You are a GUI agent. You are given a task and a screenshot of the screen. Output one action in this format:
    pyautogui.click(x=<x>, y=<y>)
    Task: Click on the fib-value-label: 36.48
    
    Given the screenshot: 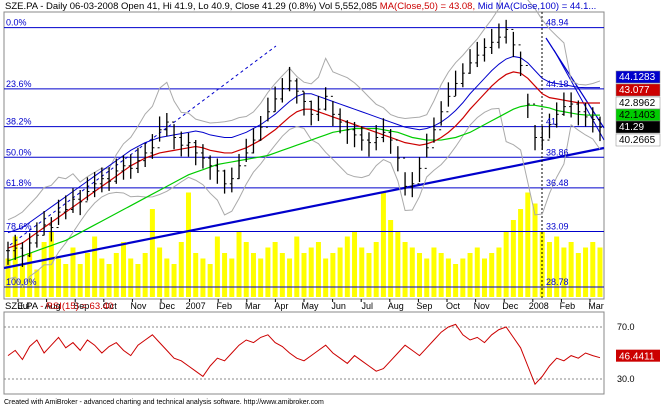 What is the action you would take?
    pyautogui.click(x=557, y=183)
    